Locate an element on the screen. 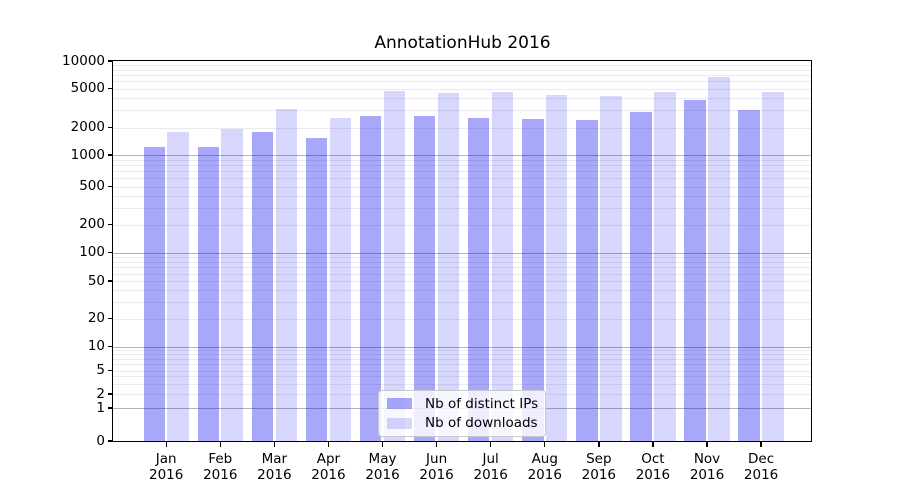 This screenshot has height=500, width=900. y-tick-label-500: 500 is located at coordinates (92, 186).